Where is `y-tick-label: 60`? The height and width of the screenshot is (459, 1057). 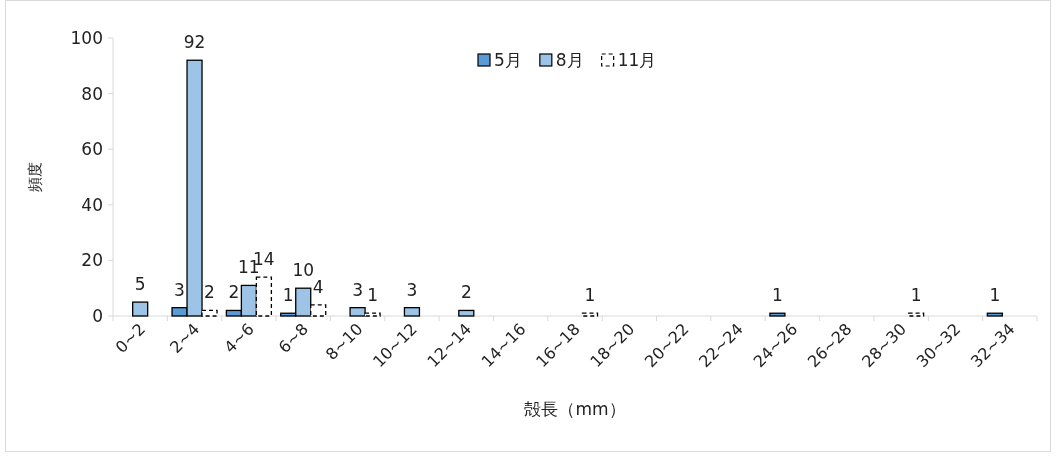 y-tick-label: 60 is located at coordinates (92, 149).